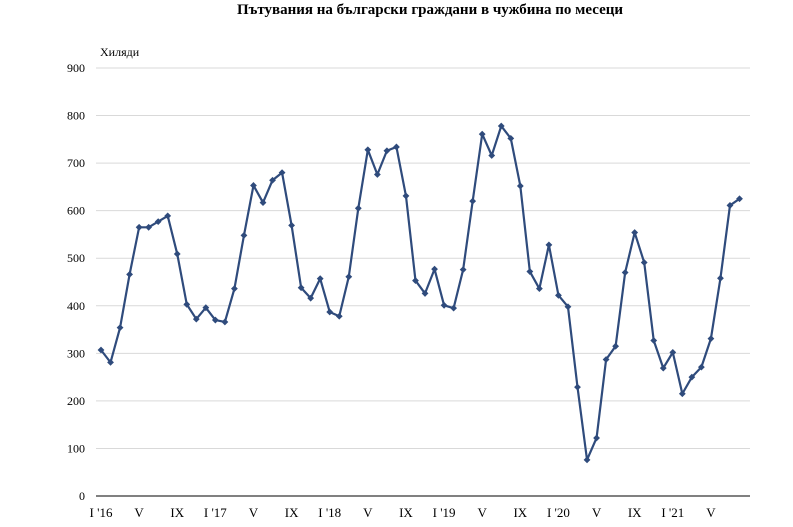 The image size is (793, 527). I want to click on y-tick-label: 500, so click(76, 258).